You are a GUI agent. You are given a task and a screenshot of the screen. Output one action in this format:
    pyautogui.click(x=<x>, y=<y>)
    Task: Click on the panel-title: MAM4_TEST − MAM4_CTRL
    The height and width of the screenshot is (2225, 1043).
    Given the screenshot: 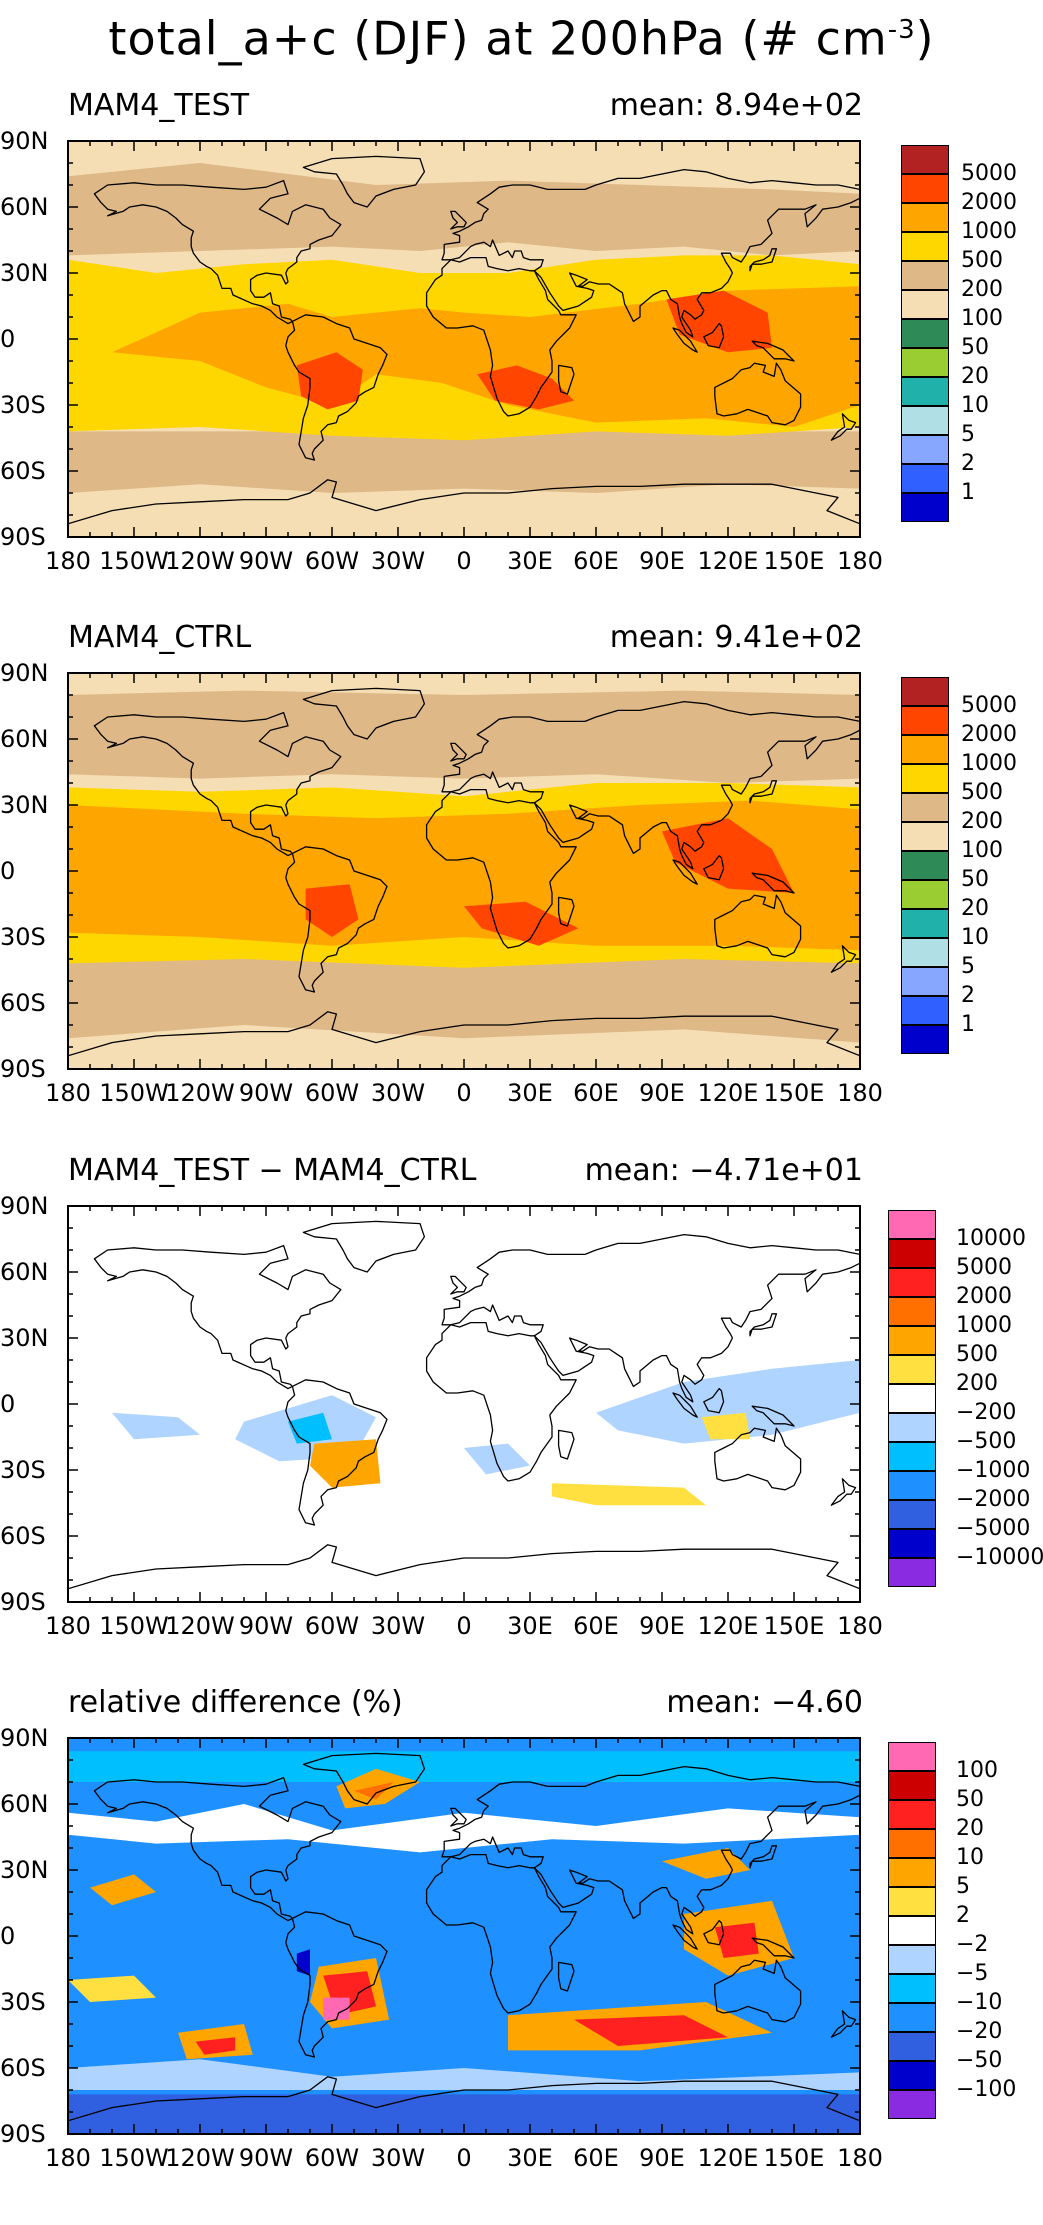 What is the action you would take?
    pyautogui.click(x=272, y=1170)
    